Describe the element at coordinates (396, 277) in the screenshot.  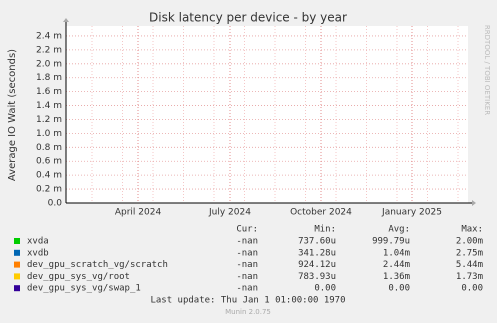
I see `legend-stat: 1.36m` at that location.